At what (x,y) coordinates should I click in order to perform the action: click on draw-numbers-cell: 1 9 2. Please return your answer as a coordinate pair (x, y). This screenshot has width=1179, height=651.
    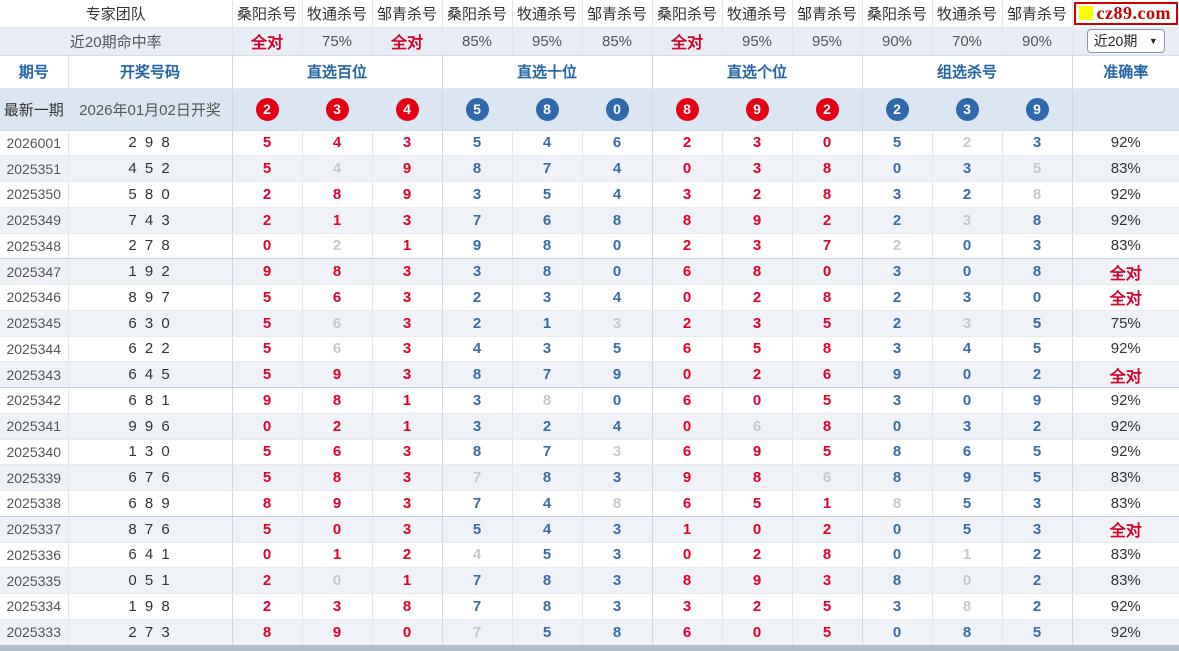
    Looking at the image, I should click on (150, 271).